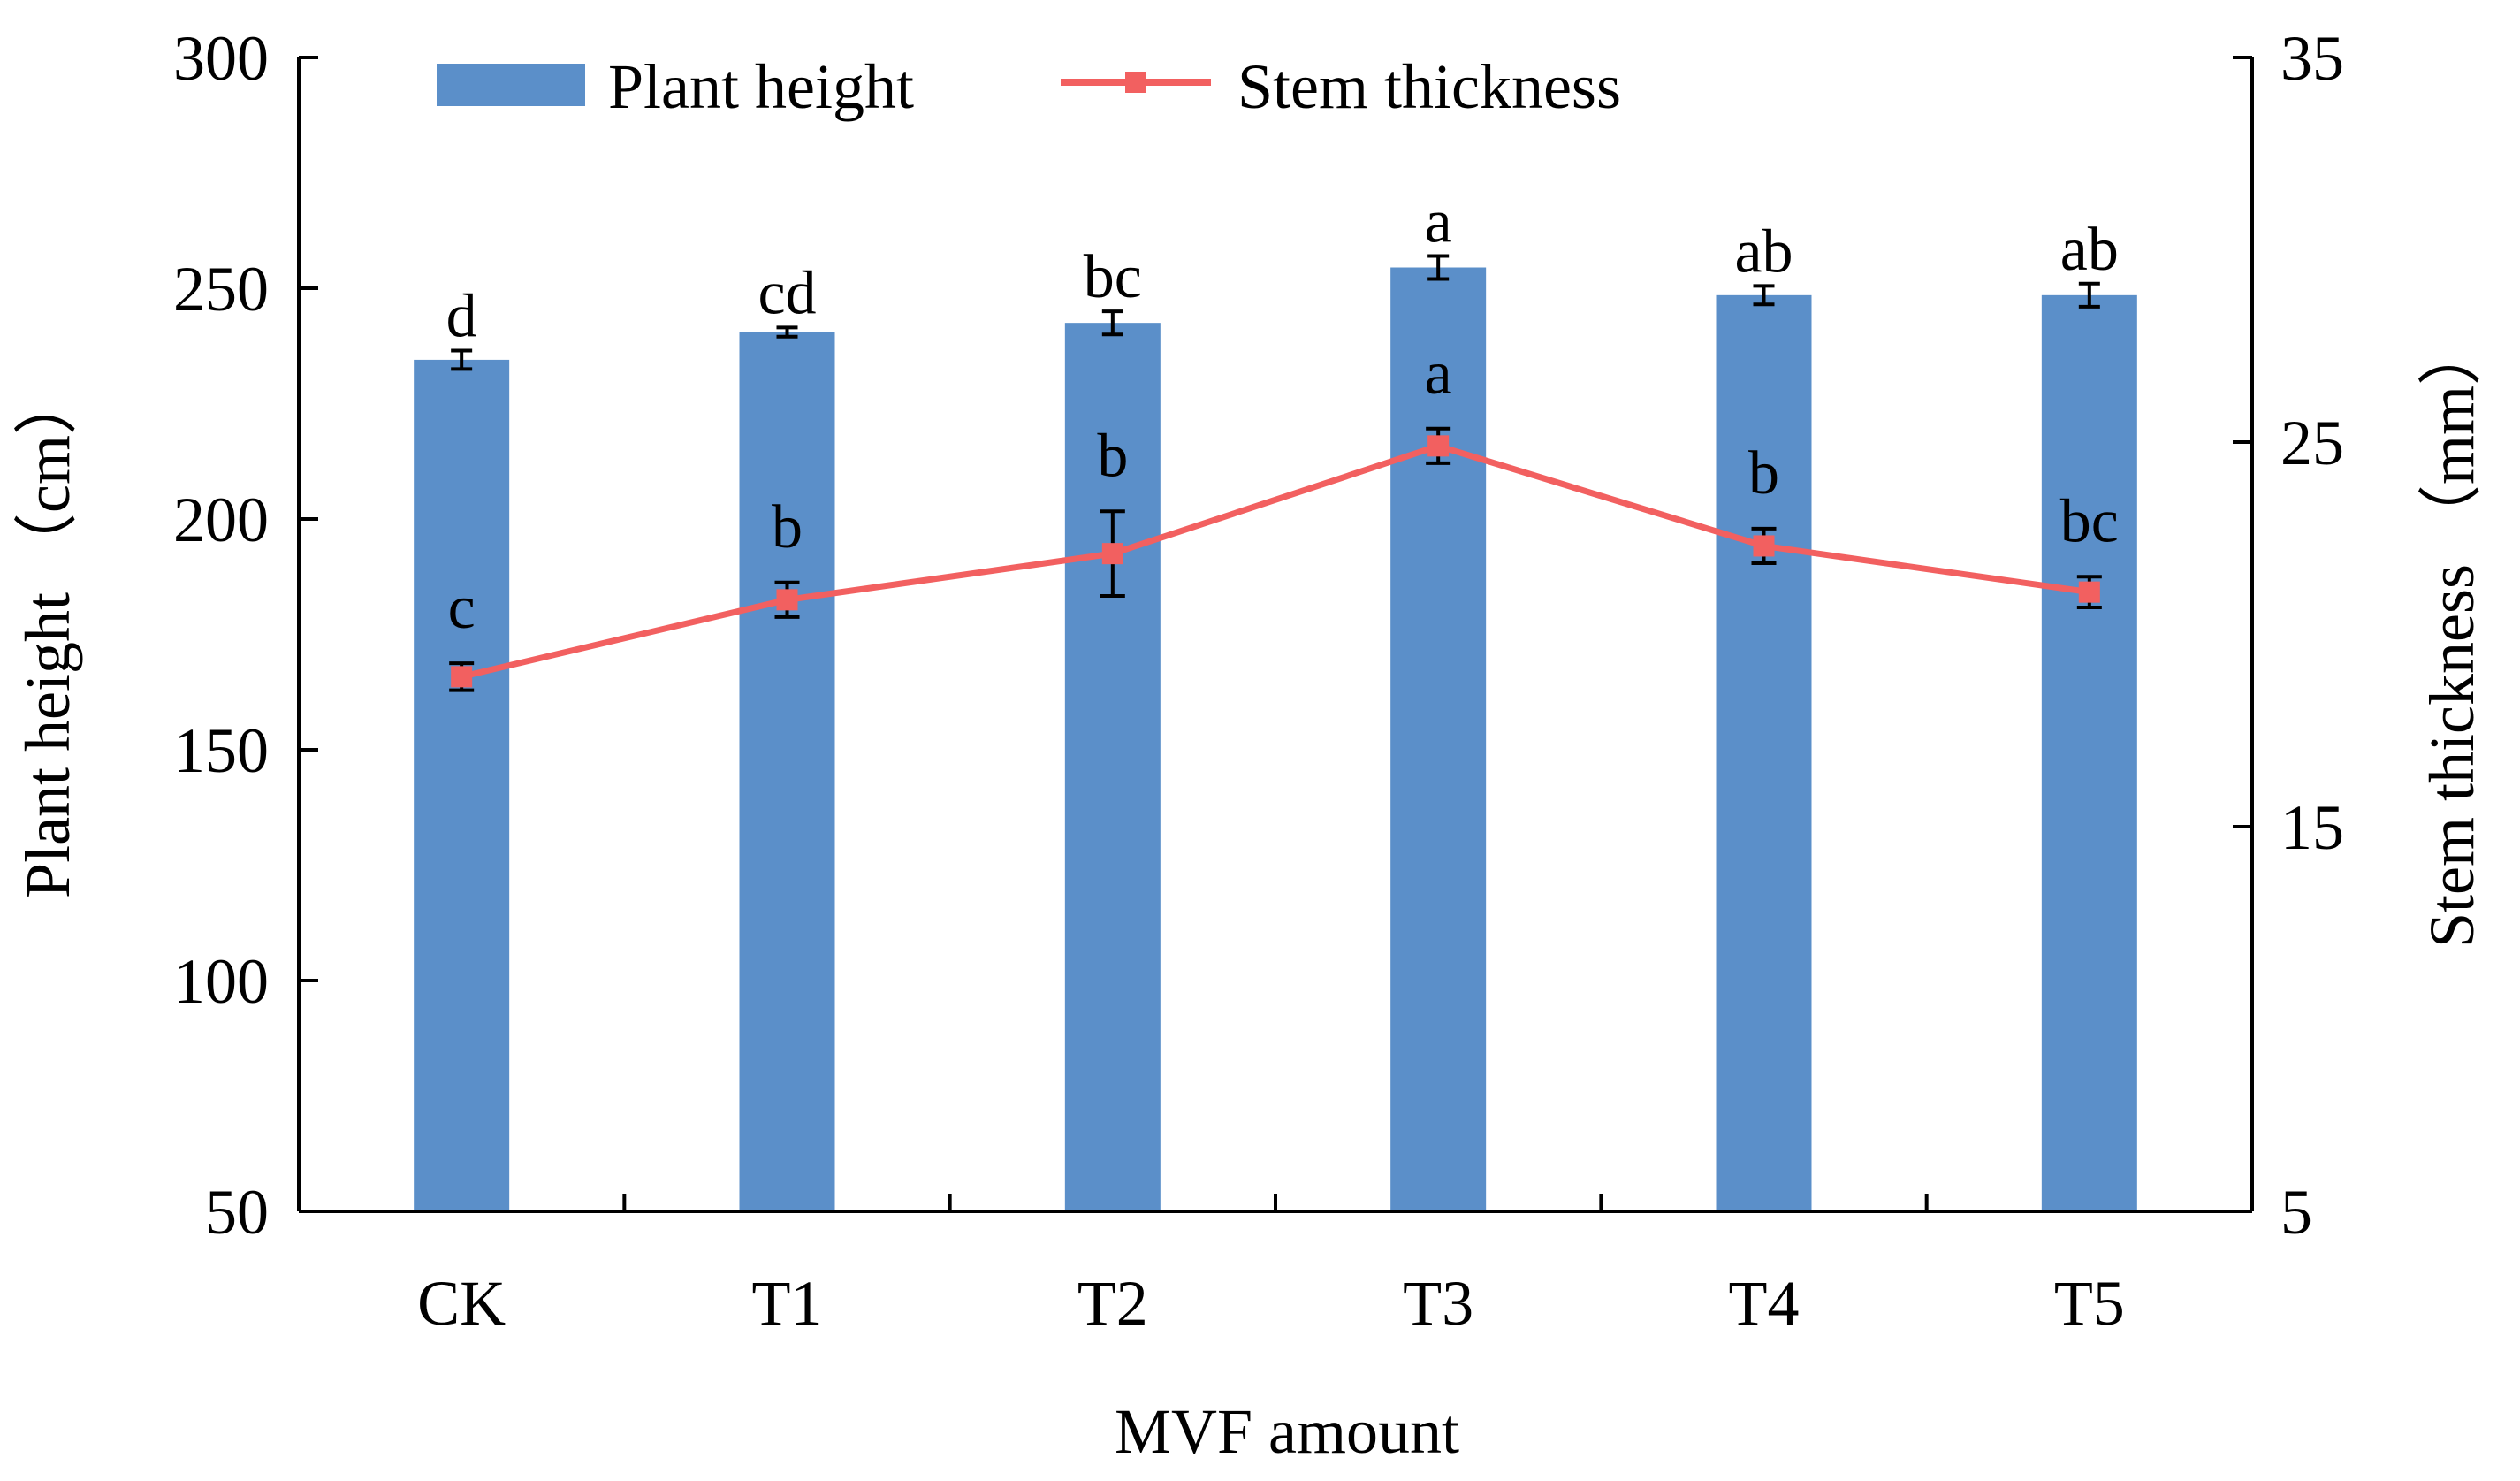  I want to click on bar-t3, so click(1438, 739).